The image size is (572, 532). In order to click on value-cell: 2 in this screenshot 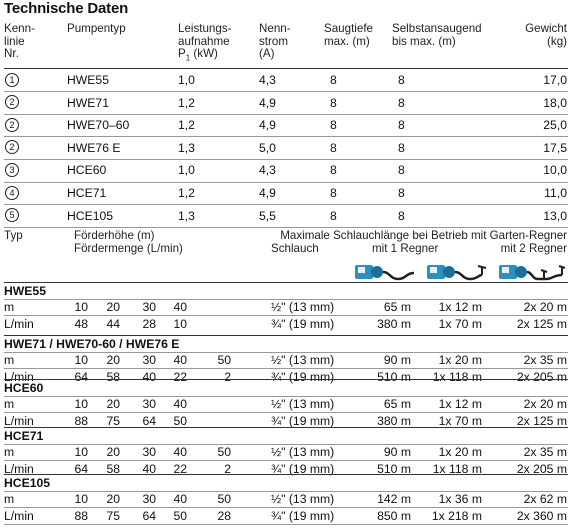, I will do `click(227, 468)`.